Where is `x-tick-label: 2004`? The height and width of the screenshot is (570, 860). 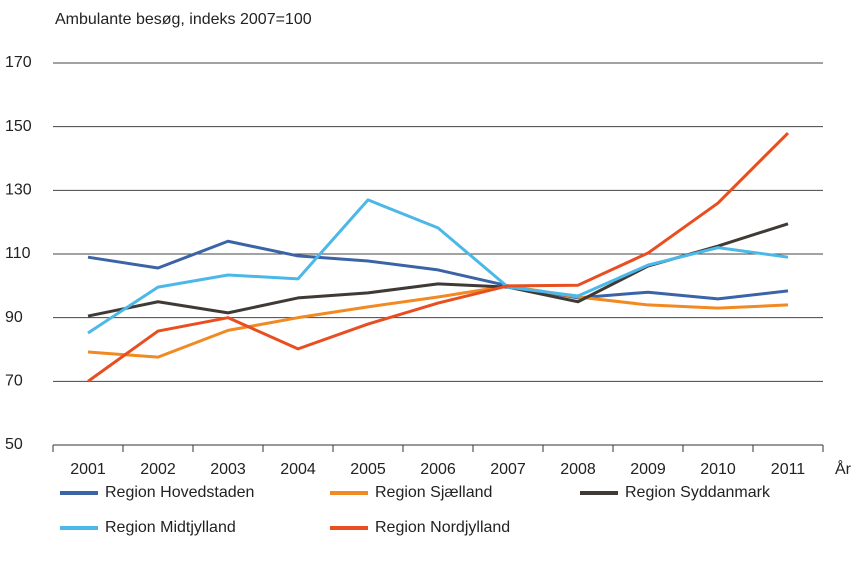 x-tick-label: 2004 is located at coordinates (298, 469).